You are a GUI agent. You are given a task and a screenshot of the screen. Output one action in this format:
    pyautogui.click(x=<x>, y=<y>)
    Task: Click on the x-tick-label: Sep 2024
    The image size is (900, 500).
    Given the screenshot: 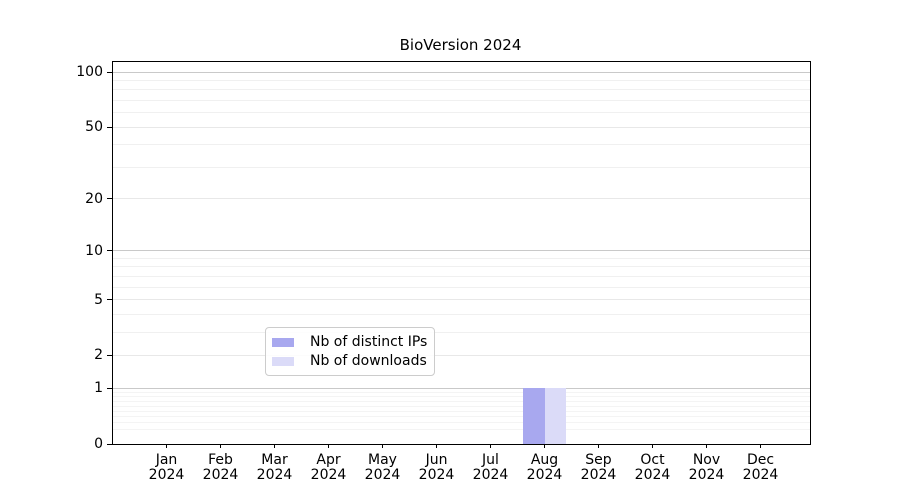 What is the action you would take?
    pyautogui.click(x=599, y=468)
    